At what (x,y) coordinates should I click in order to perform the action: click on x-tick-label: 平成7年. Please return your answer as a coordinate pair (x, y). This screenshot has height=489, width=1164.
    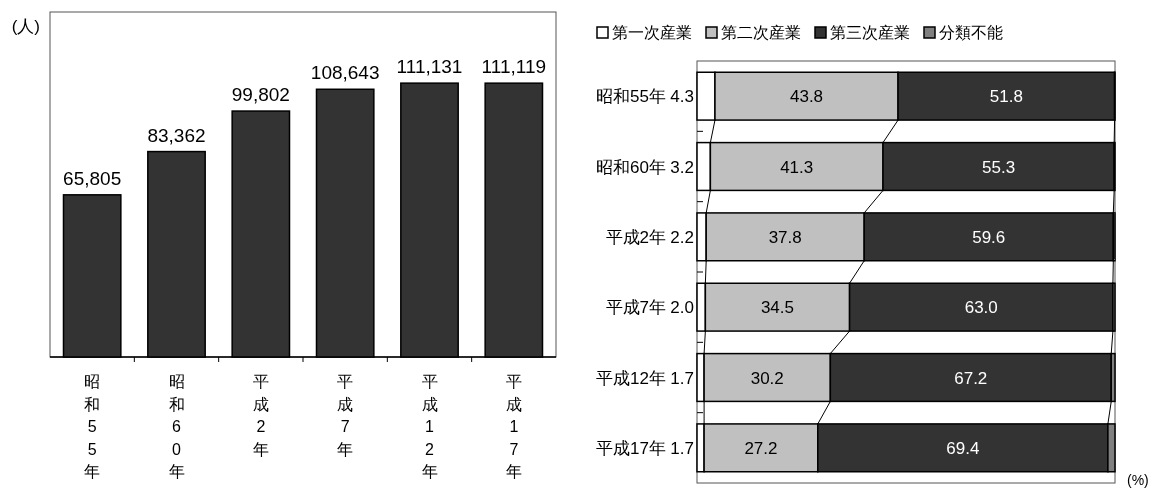
    Looking at the image, I should click on (345, 415).